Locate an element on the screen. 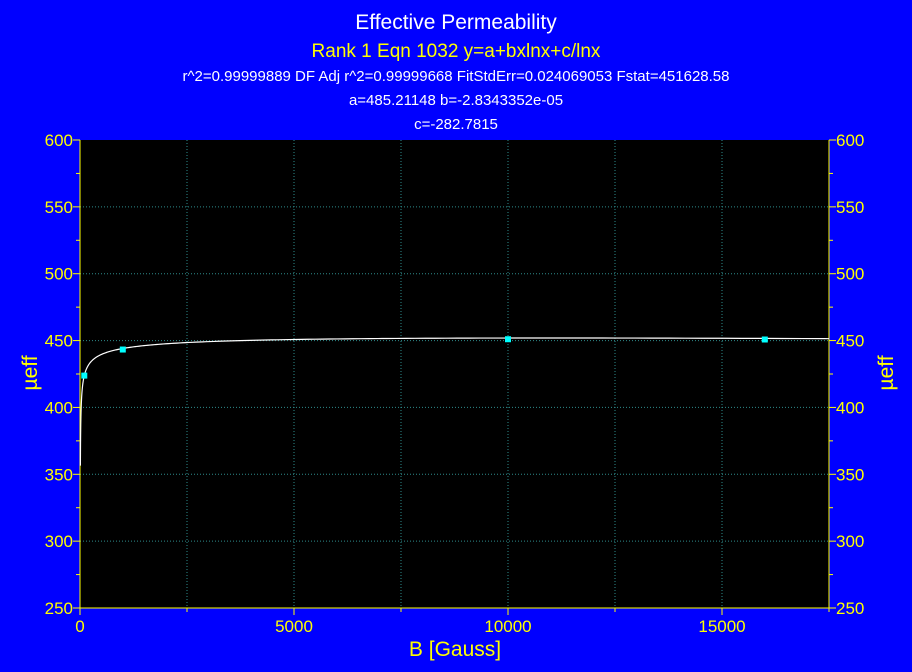 The height and width of the screenshot is (672, 912). y-tick-label-right: 500 is located at coordinates (850, 274).